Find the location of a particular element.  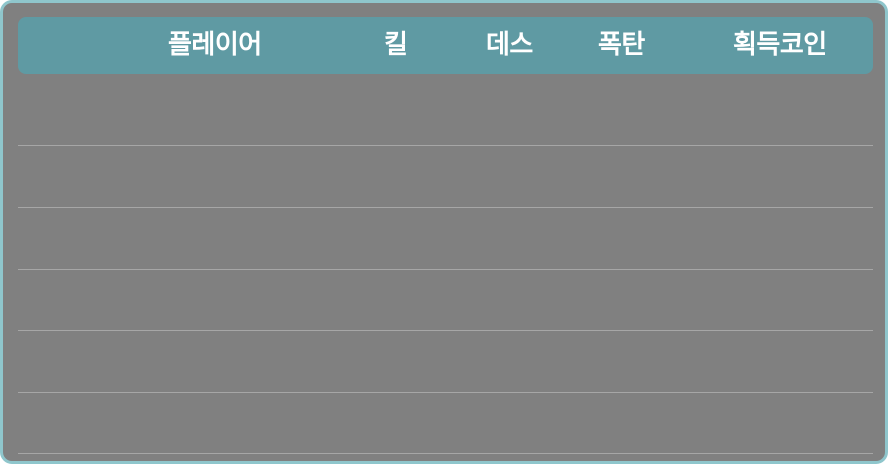

column-header-kill: 킬 is located at coordinates (396, 45).